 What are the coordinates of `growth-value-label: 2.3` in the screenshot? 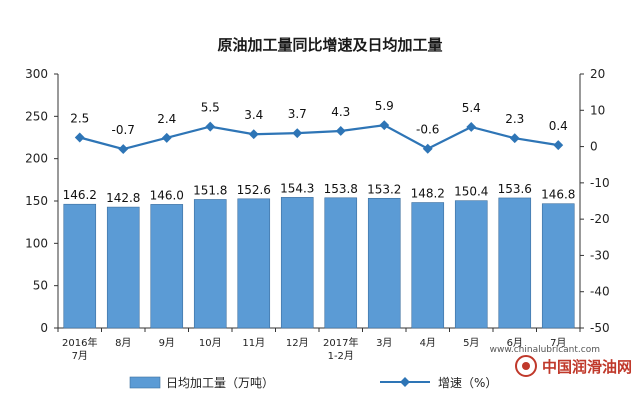 It's located at (514, 119).